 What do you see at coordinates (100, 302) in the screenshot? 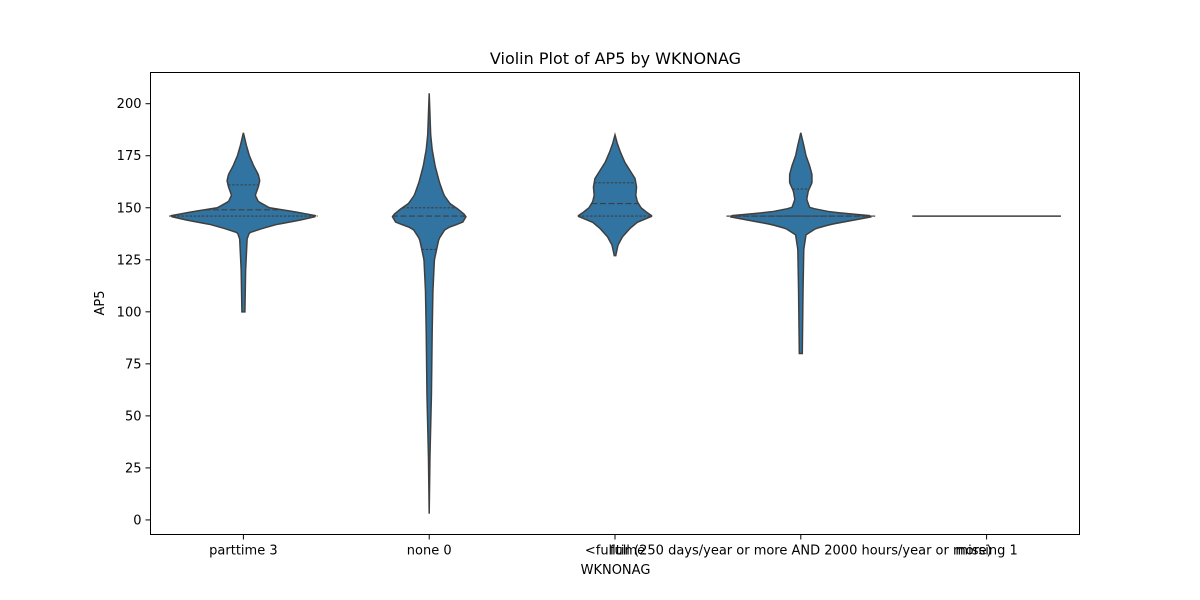
I see `y-axis-label: AP5` at bounding box center [100, 302].